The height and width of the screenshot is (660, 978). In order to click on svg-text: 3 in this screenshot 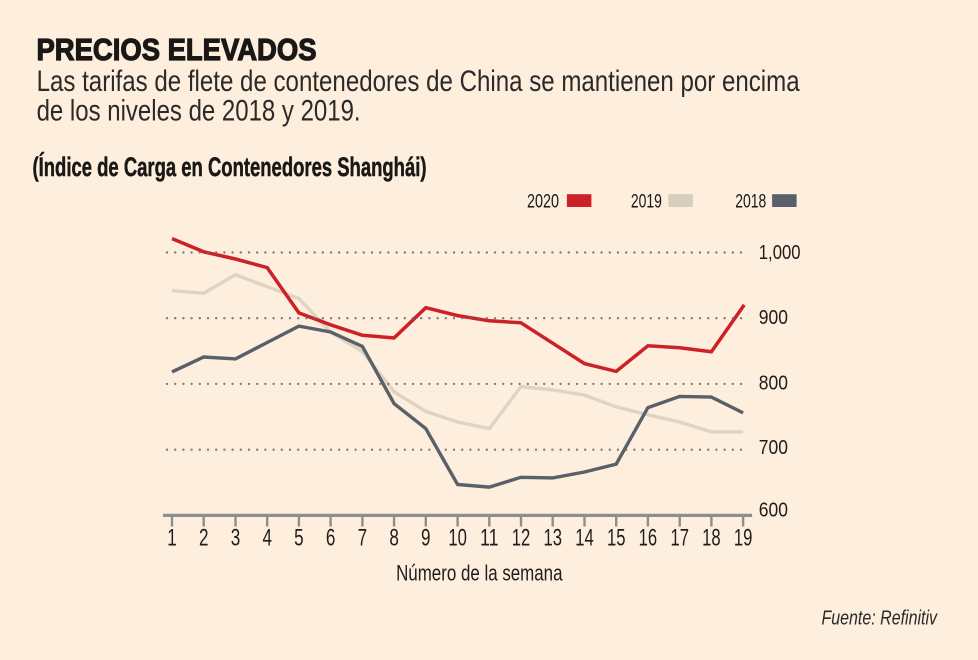, I will do `click(236, 538)`.